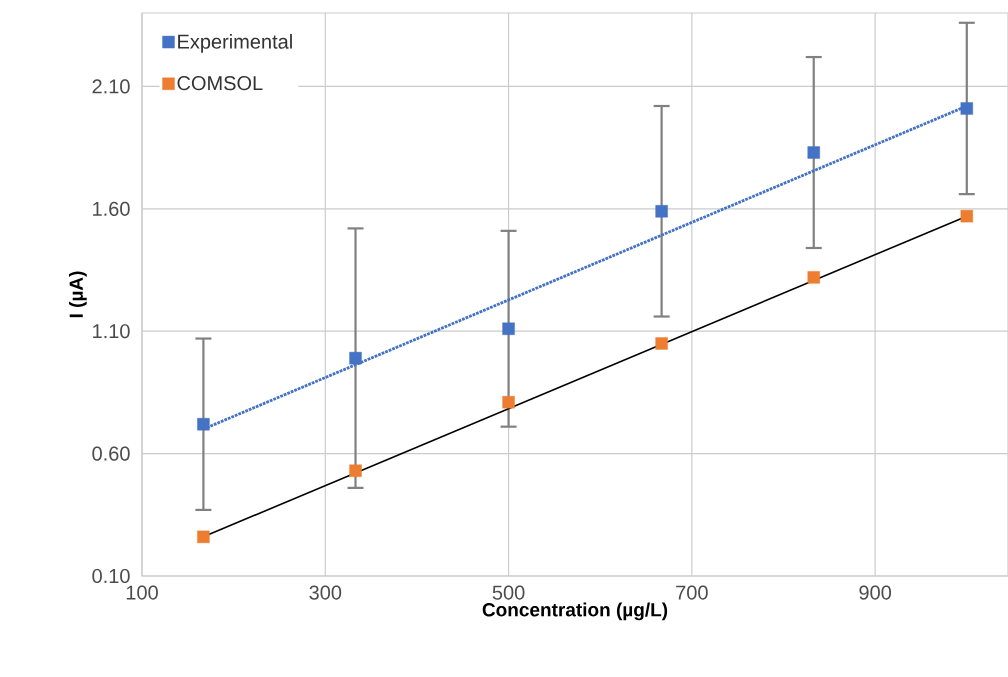  What do you see at coordinates (111, 331) in the screenshot?
I see `y-tick-label: 1.10` at bounding box center [111, 331].